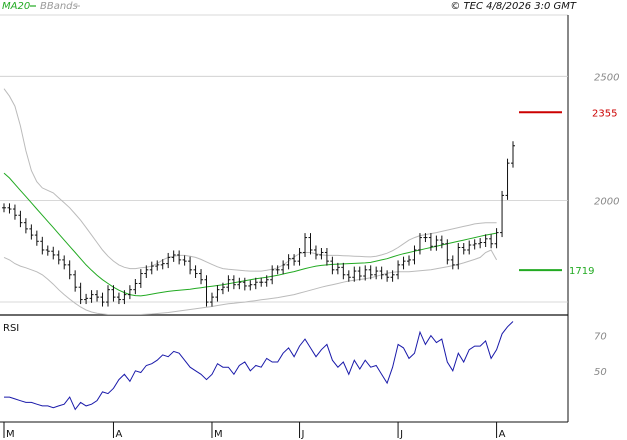 This screenshot has height=440, width=627. I want to click on level-label: 1719, so click(581, 271).